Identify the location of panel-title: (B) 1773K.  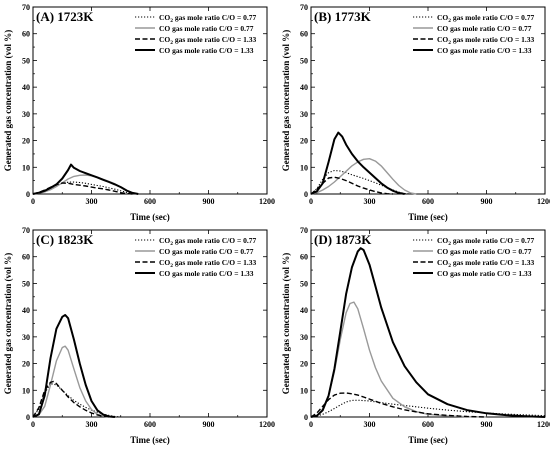
(343, 16).